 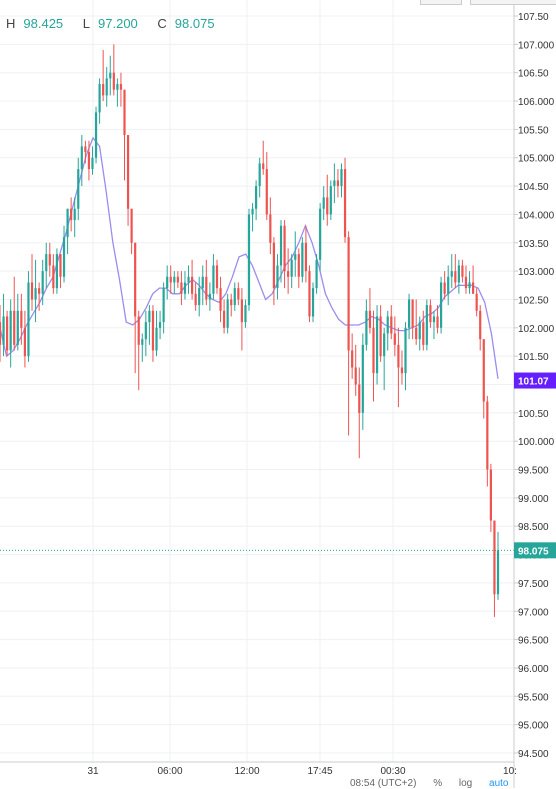 I want to click on price-tick-label: 105.000, so click(x=536, y=159).